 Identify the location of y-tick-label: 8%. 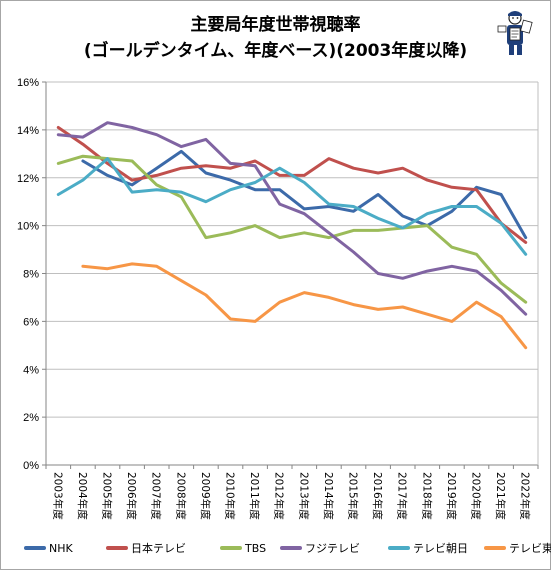
(31, 275).